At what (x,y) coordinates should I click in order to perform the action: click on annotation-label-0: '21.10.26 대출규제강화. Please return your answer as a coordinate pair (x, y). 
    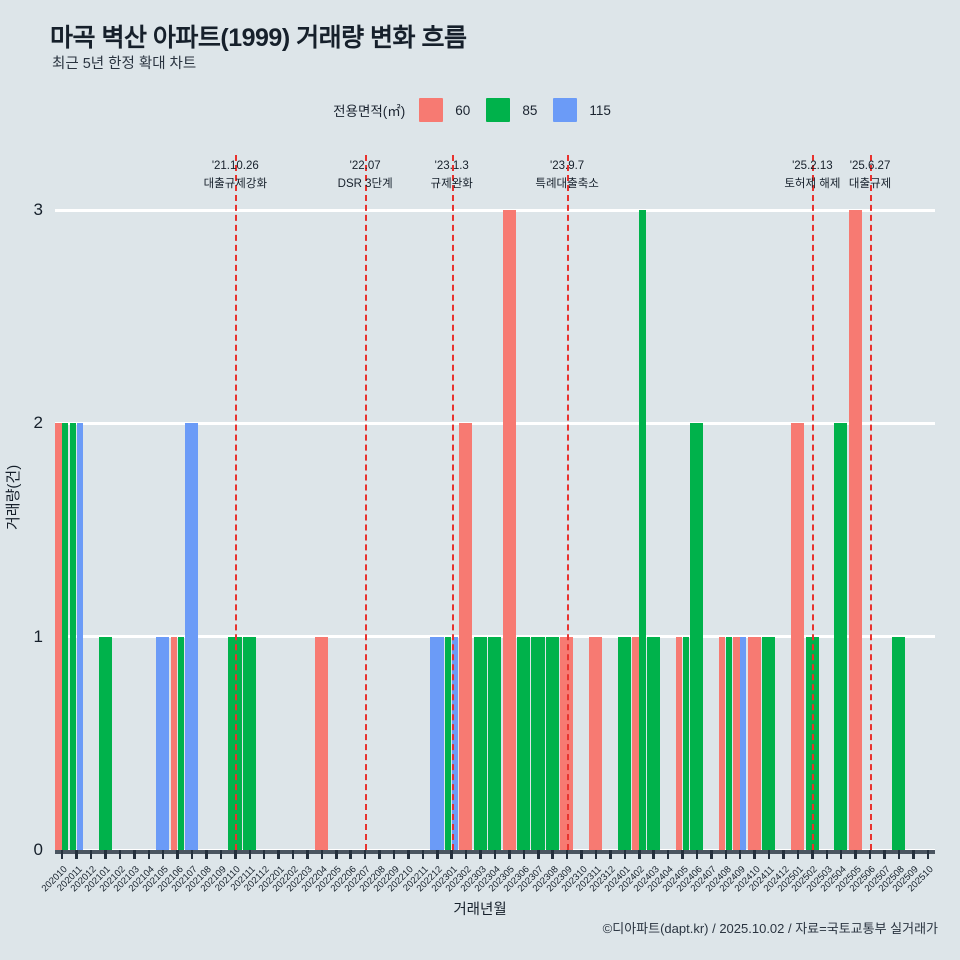
    Looking at the image, I should click on (235, 175).